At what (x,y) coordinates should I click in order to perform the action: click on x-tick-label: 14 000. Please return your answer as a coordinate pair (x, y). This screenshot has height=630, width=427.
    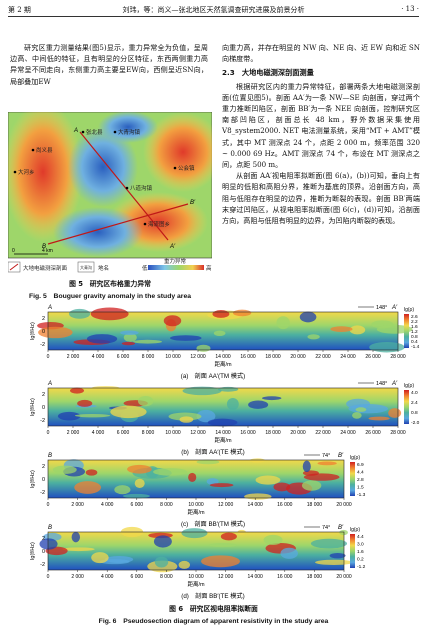
    Looking at the image, I should click on (256, 505).